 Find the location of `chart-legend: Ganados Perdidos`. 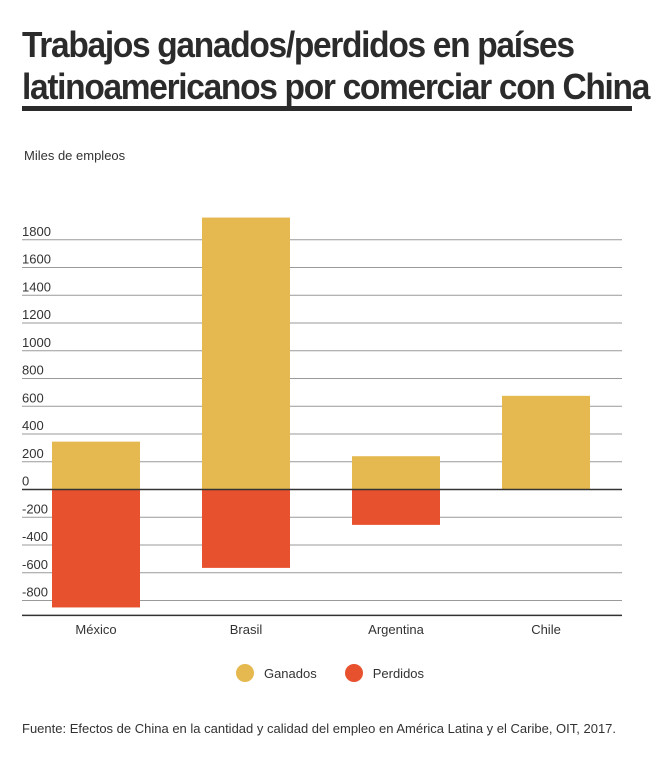

chart-legend: Ganados Perdidos is located at coordinates (330, 673).